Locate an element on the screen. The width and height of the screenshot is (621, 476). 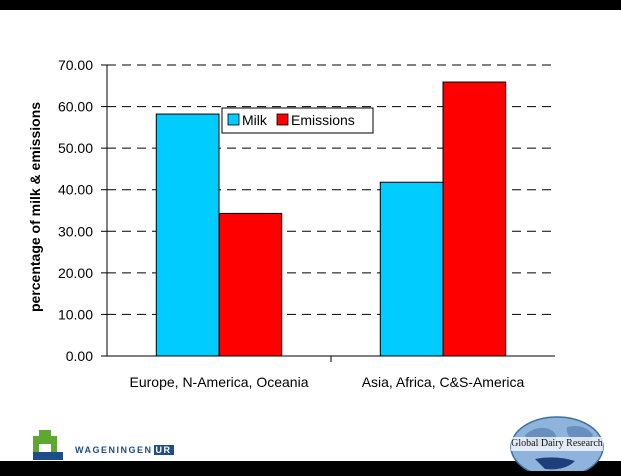
legend-box is located at coordinates (297, 120).